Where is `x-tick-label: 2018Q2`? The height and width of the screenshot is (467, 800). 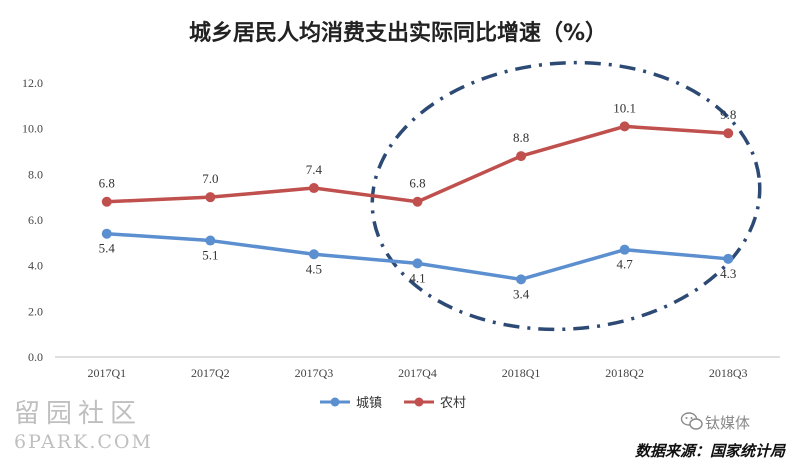 x-tick-label: 2018Q2 is located at coordinates (624, 373).